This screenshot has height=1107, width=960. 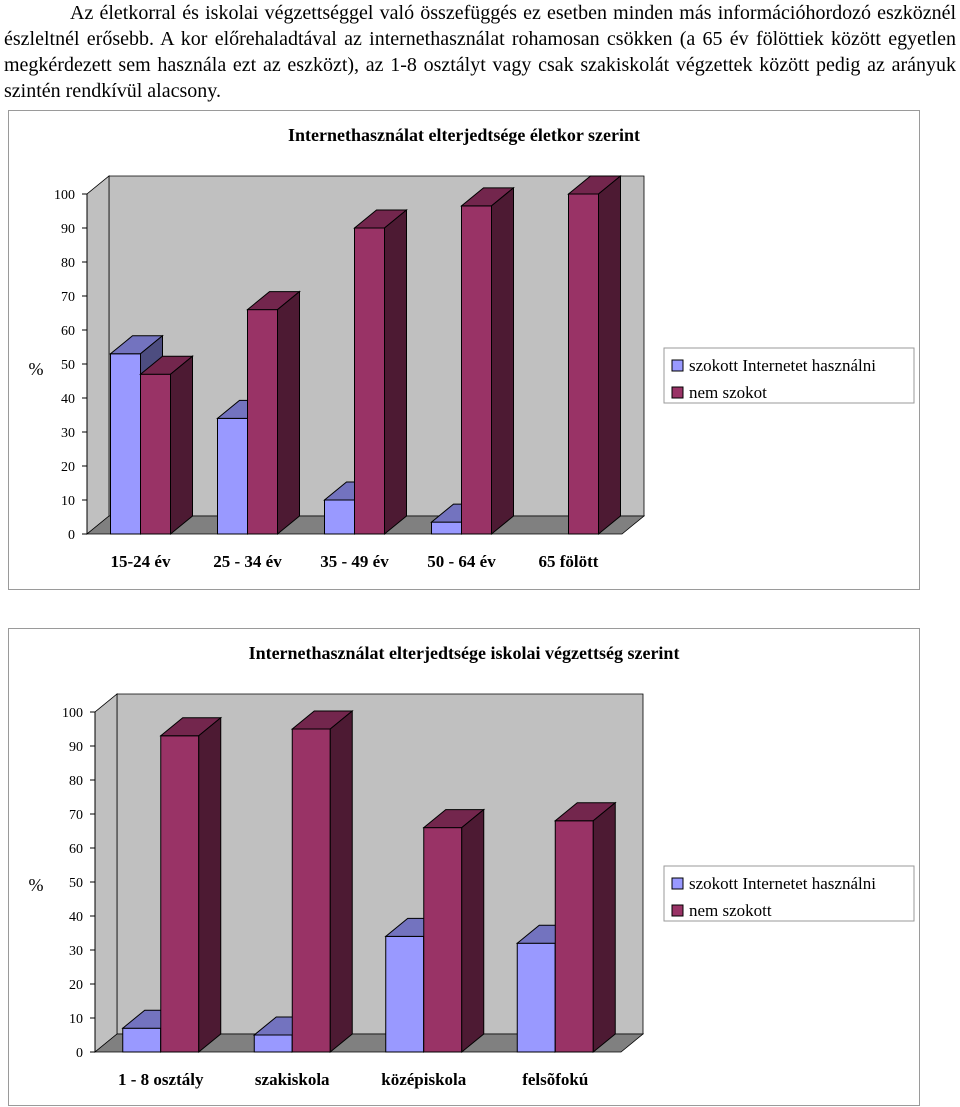 I want to click on age-chart-y-tick-label: 90, so click(x=68, y=229).